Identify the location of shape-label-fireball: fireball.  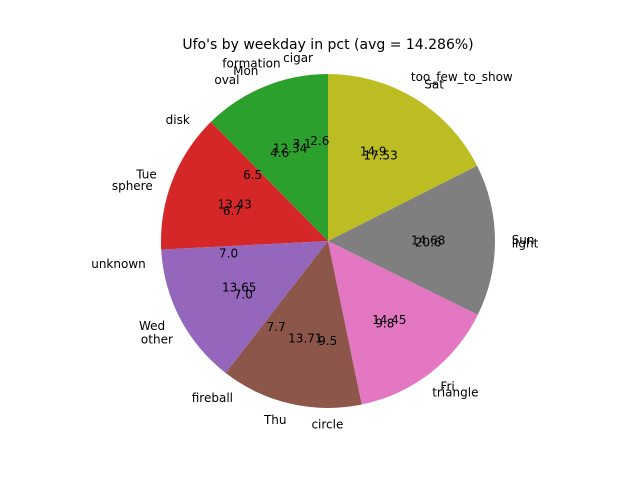
(212, 398).